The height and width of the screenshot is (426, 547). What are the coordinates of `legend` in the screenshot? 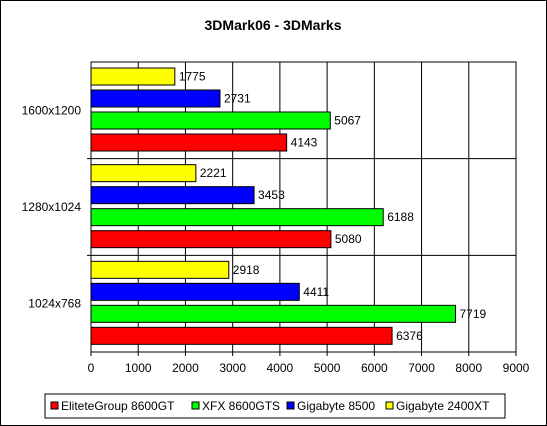 It's located at (275, 406).